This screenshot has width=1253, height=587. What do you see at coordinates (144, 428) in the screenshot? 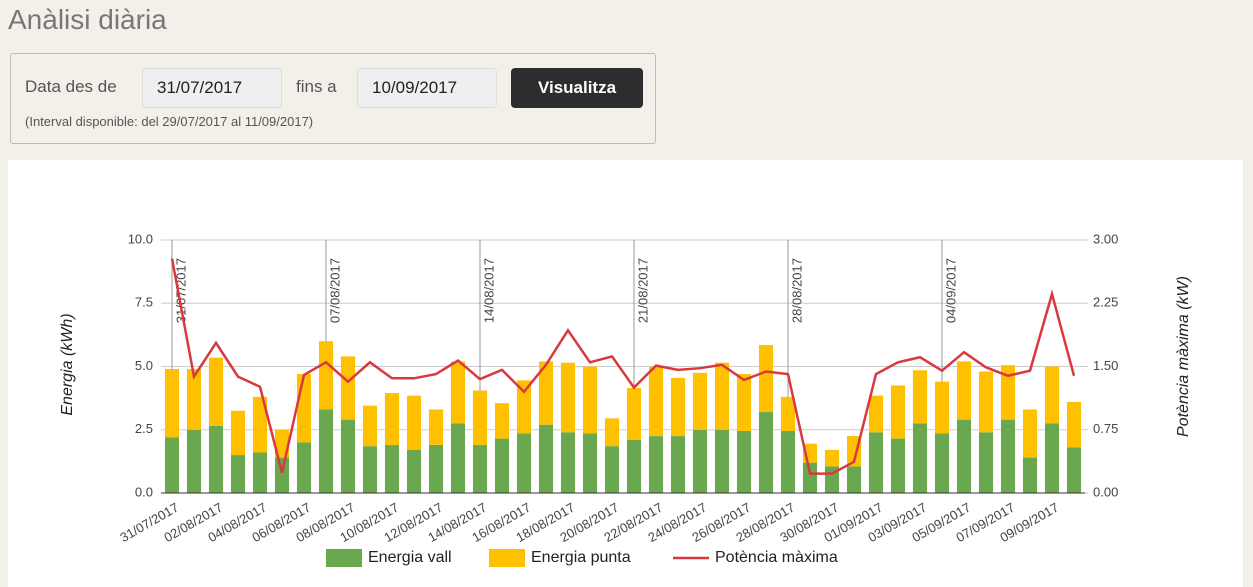
I see `y-tick-label: 2.5` at bounding box center [144, 428].